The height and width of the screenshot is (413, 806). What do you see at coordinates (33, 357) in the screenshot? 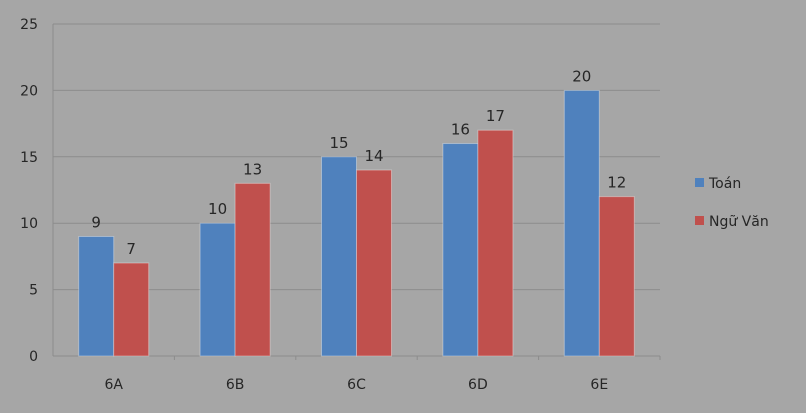
I see `y-tick-label: 0` at bounding box center [33, 357].